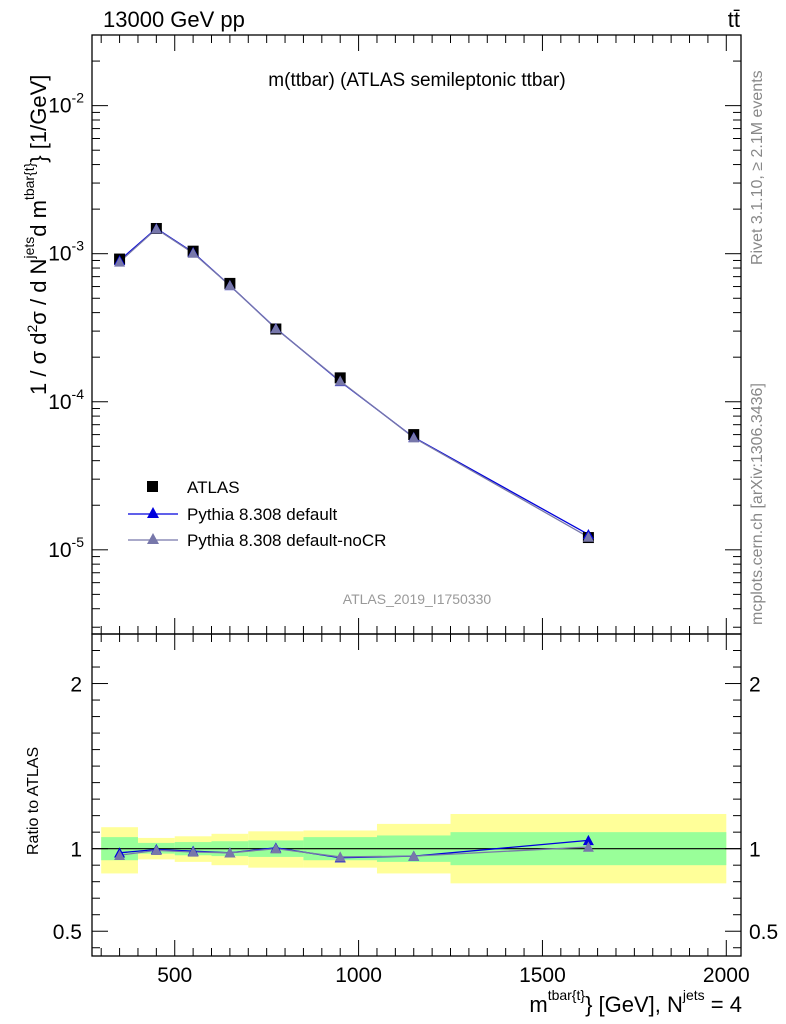 This screenshot has width=786, height=1024. What do you see at coordinates (757, 167) in the screenshot?
I see `rivet-version-label: Rivet 3.1.10, ≥ 2.1M events` at bounding box center [757, 167].